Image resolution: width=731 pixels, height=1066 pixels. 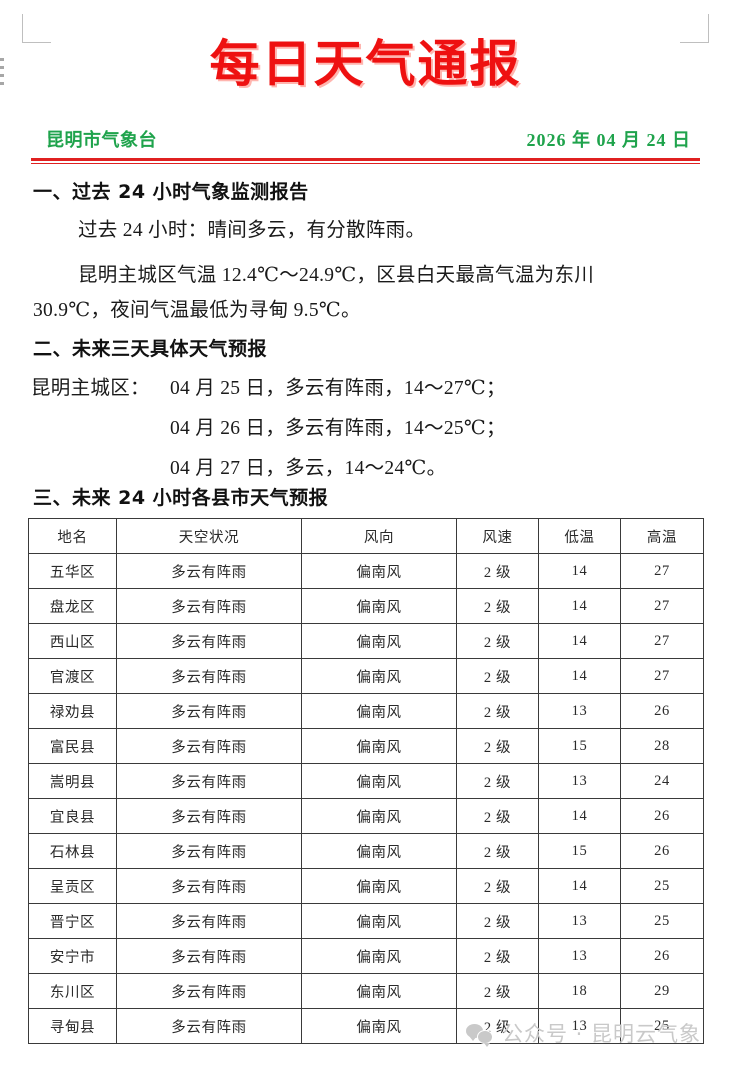 I want to click on issuer-name: 昆明市气象台, so click(x=101, y=140).